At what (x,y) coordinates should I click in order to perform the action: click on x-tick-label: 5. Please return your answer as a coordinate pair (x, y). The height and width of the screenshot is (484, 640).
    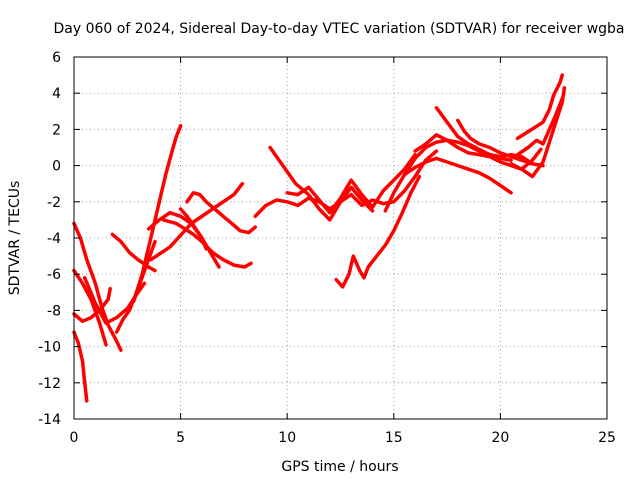
    Looking at the image, I should click on (180, 438).